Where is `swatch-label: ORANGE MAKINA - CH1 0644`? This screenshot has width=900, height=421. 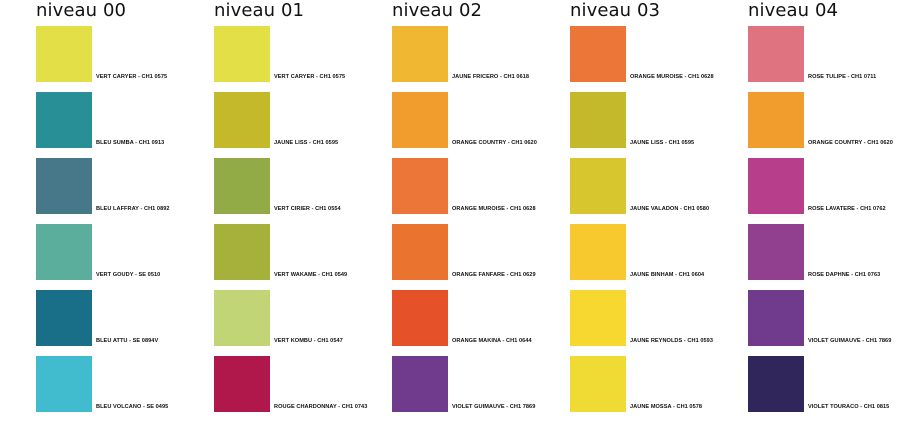
swatch-label: ORANGE MAKINA - CH1 0644 is located at coordinates (492, 341).